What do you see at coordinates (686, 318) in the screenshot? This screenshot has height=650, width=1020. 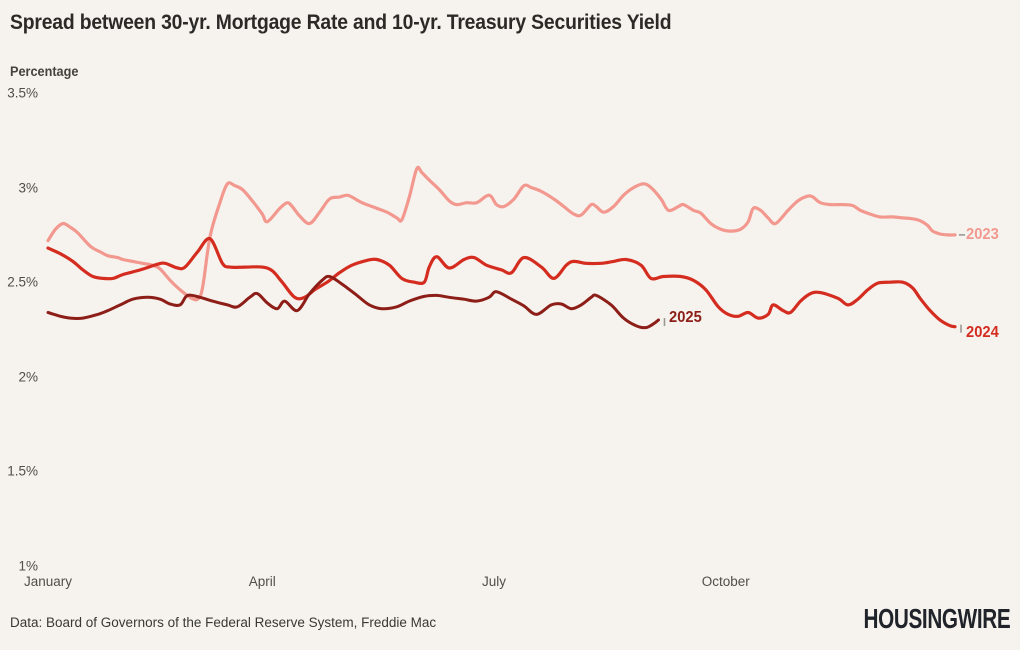 I see `series-label-2025: 2025` at bounding box center [686, 318].